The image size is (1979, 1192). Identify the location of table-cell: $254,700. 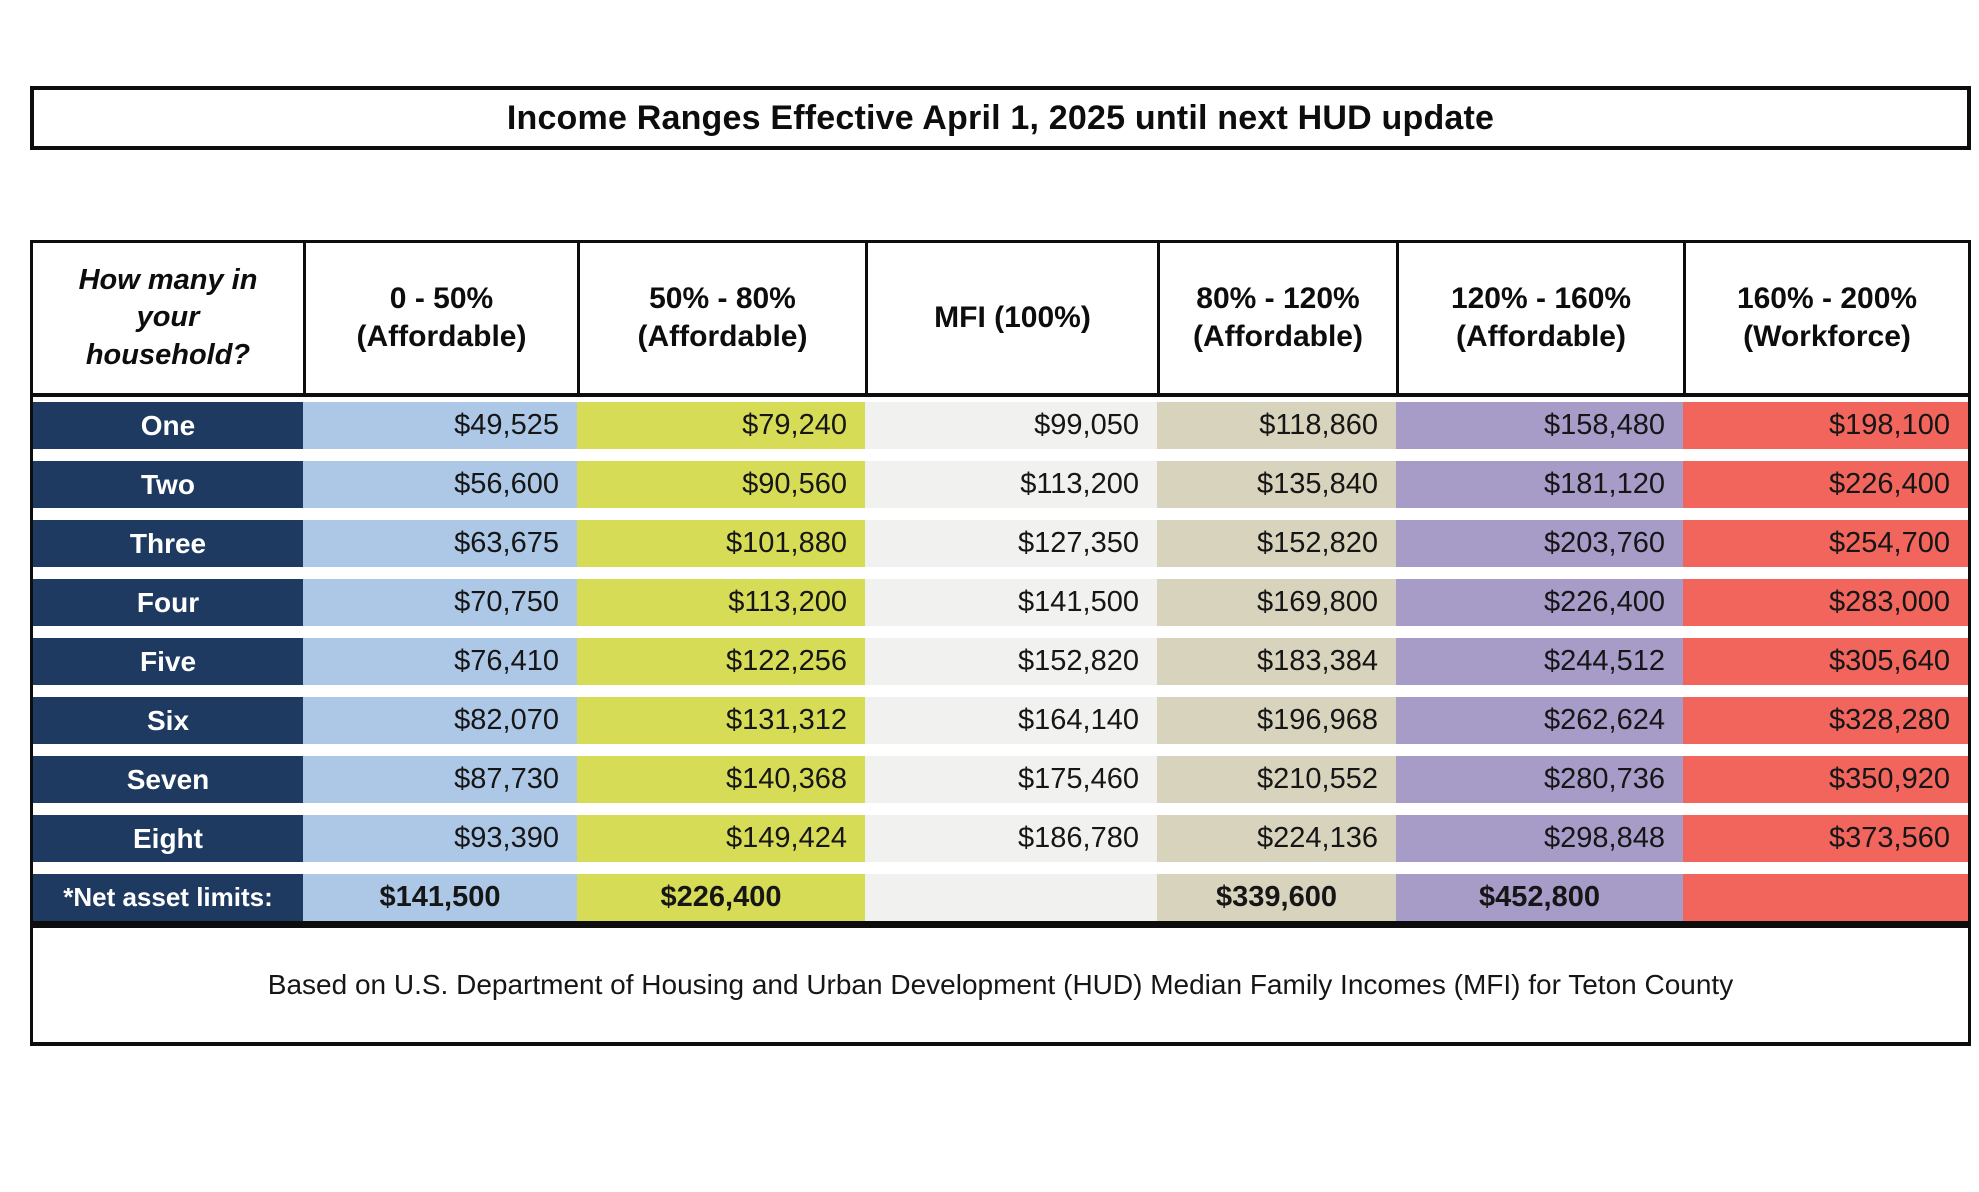
(1825, 543).